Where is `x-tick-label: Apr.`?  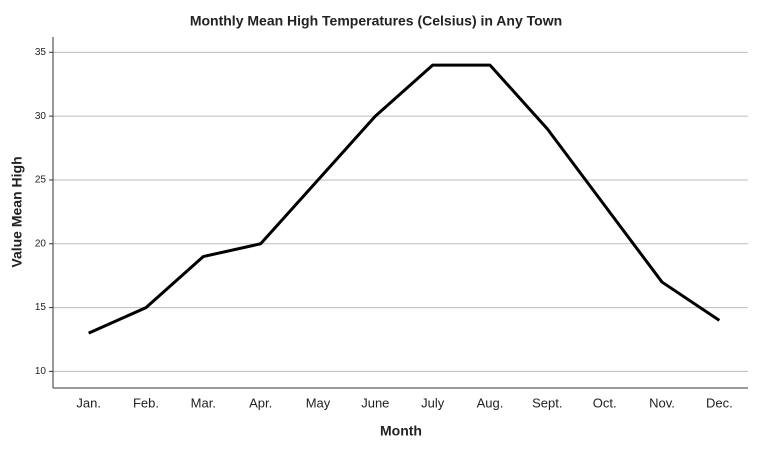
x-tick-label: Apr. is located at coordinates (260, 402).